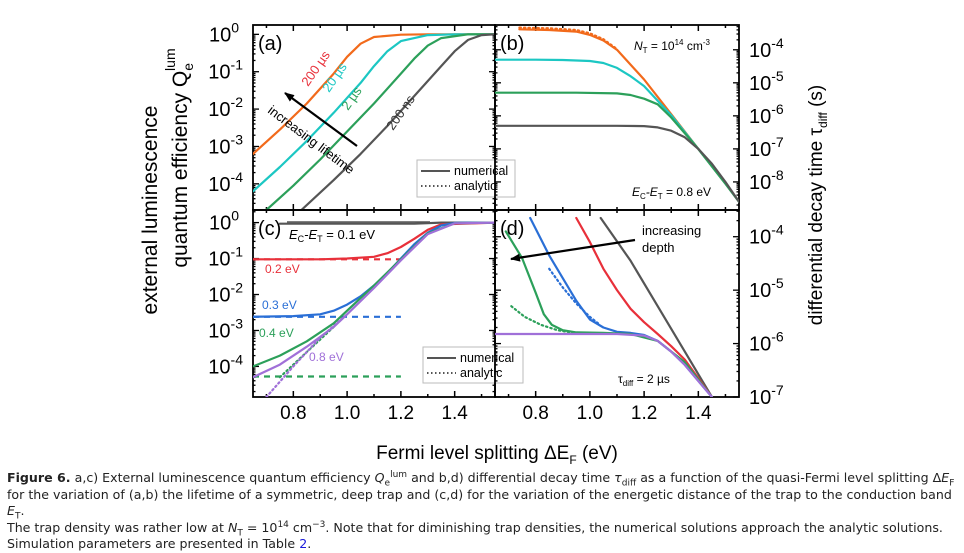 The width and height of the screenshot is (964, 553). Describe the element at coordinates (766, 147) in the screenshot. I see `y-tick-label: 10⁻⁷` at that location.